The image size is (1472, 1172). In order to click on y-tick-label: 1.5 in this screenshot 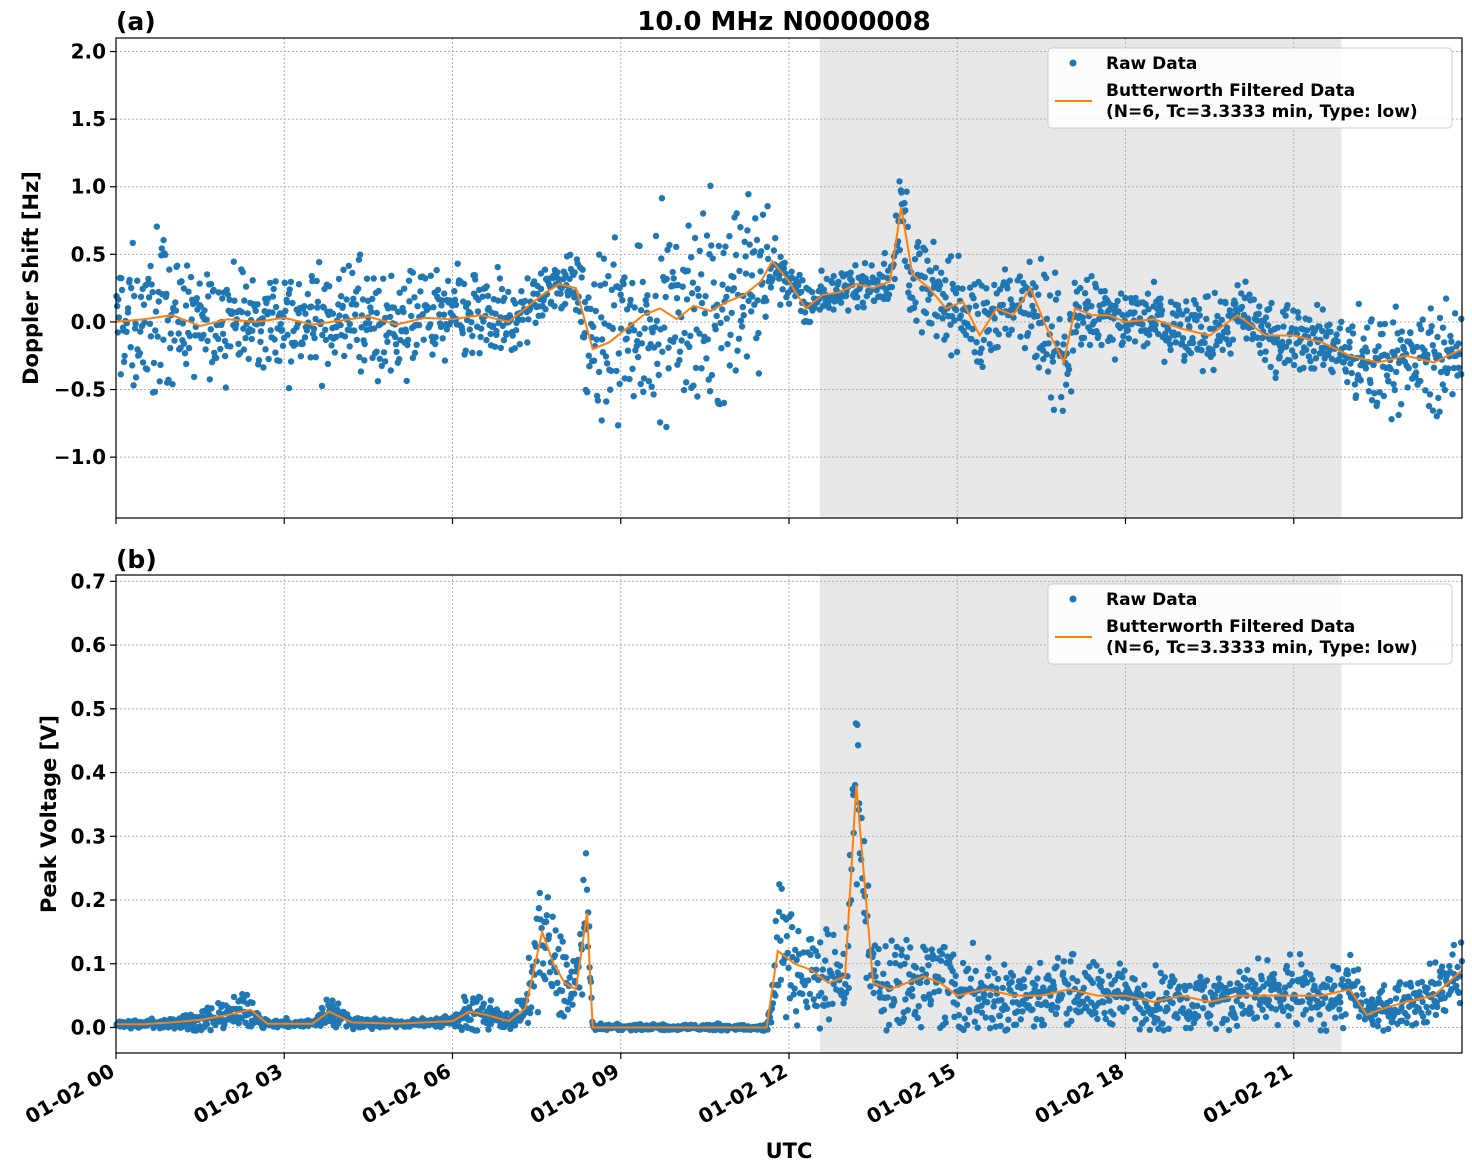, I will do `click(88, 119)`.